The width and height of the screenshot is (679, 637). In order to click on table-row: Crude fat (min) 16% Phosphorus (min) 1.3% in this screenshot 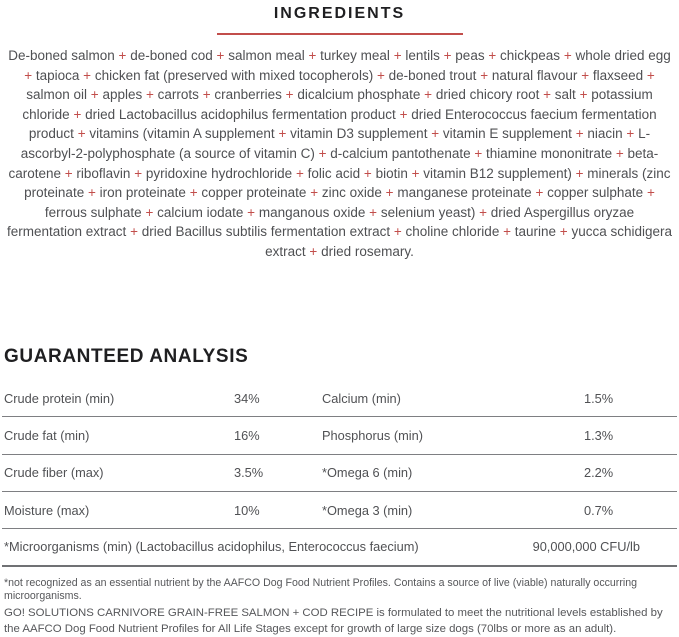, I will do `click(339, 436)`.